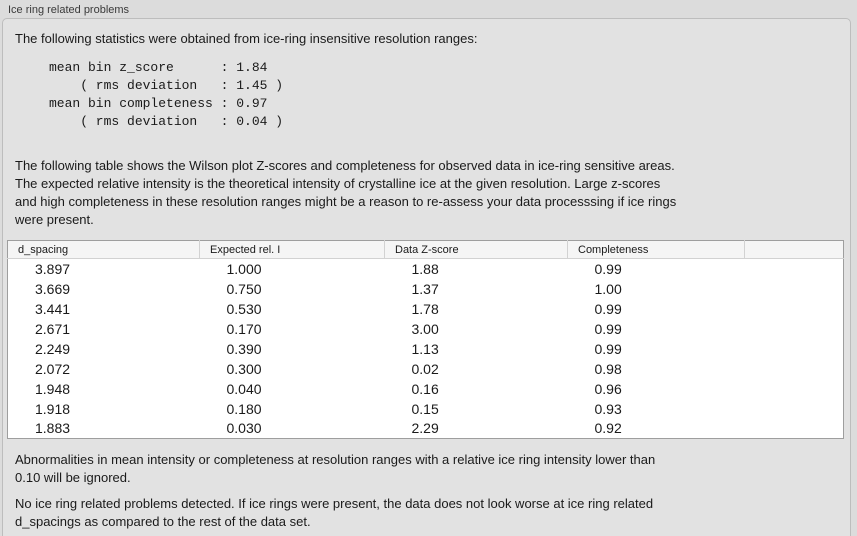  I want to click on table-cell: 0.390, so click(244, 348).